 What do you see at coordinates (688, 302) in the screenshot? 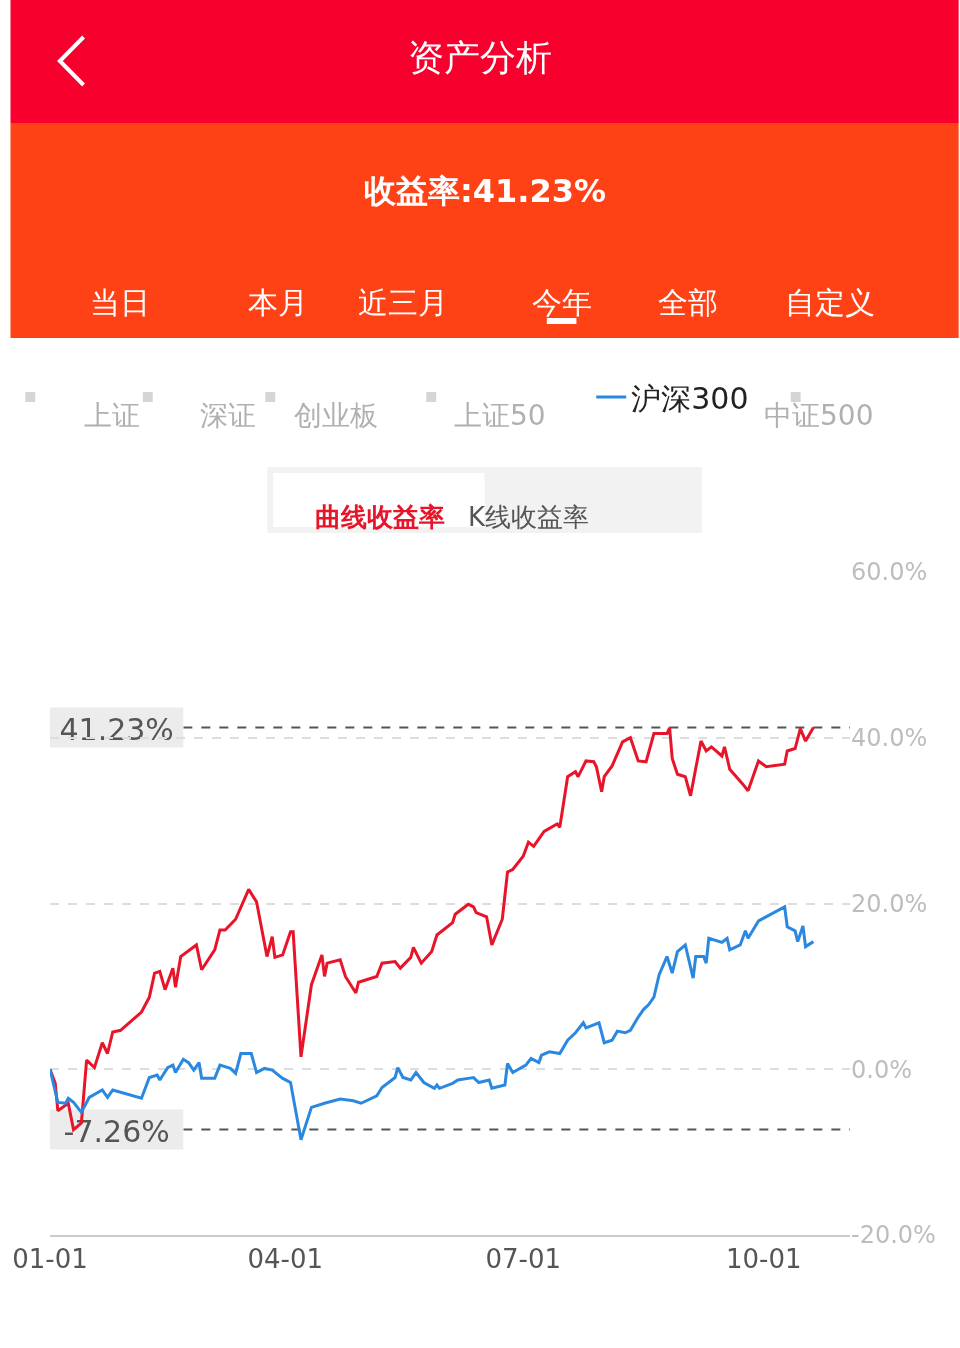
I see `text: 全部` at bounding box center [688, 302].